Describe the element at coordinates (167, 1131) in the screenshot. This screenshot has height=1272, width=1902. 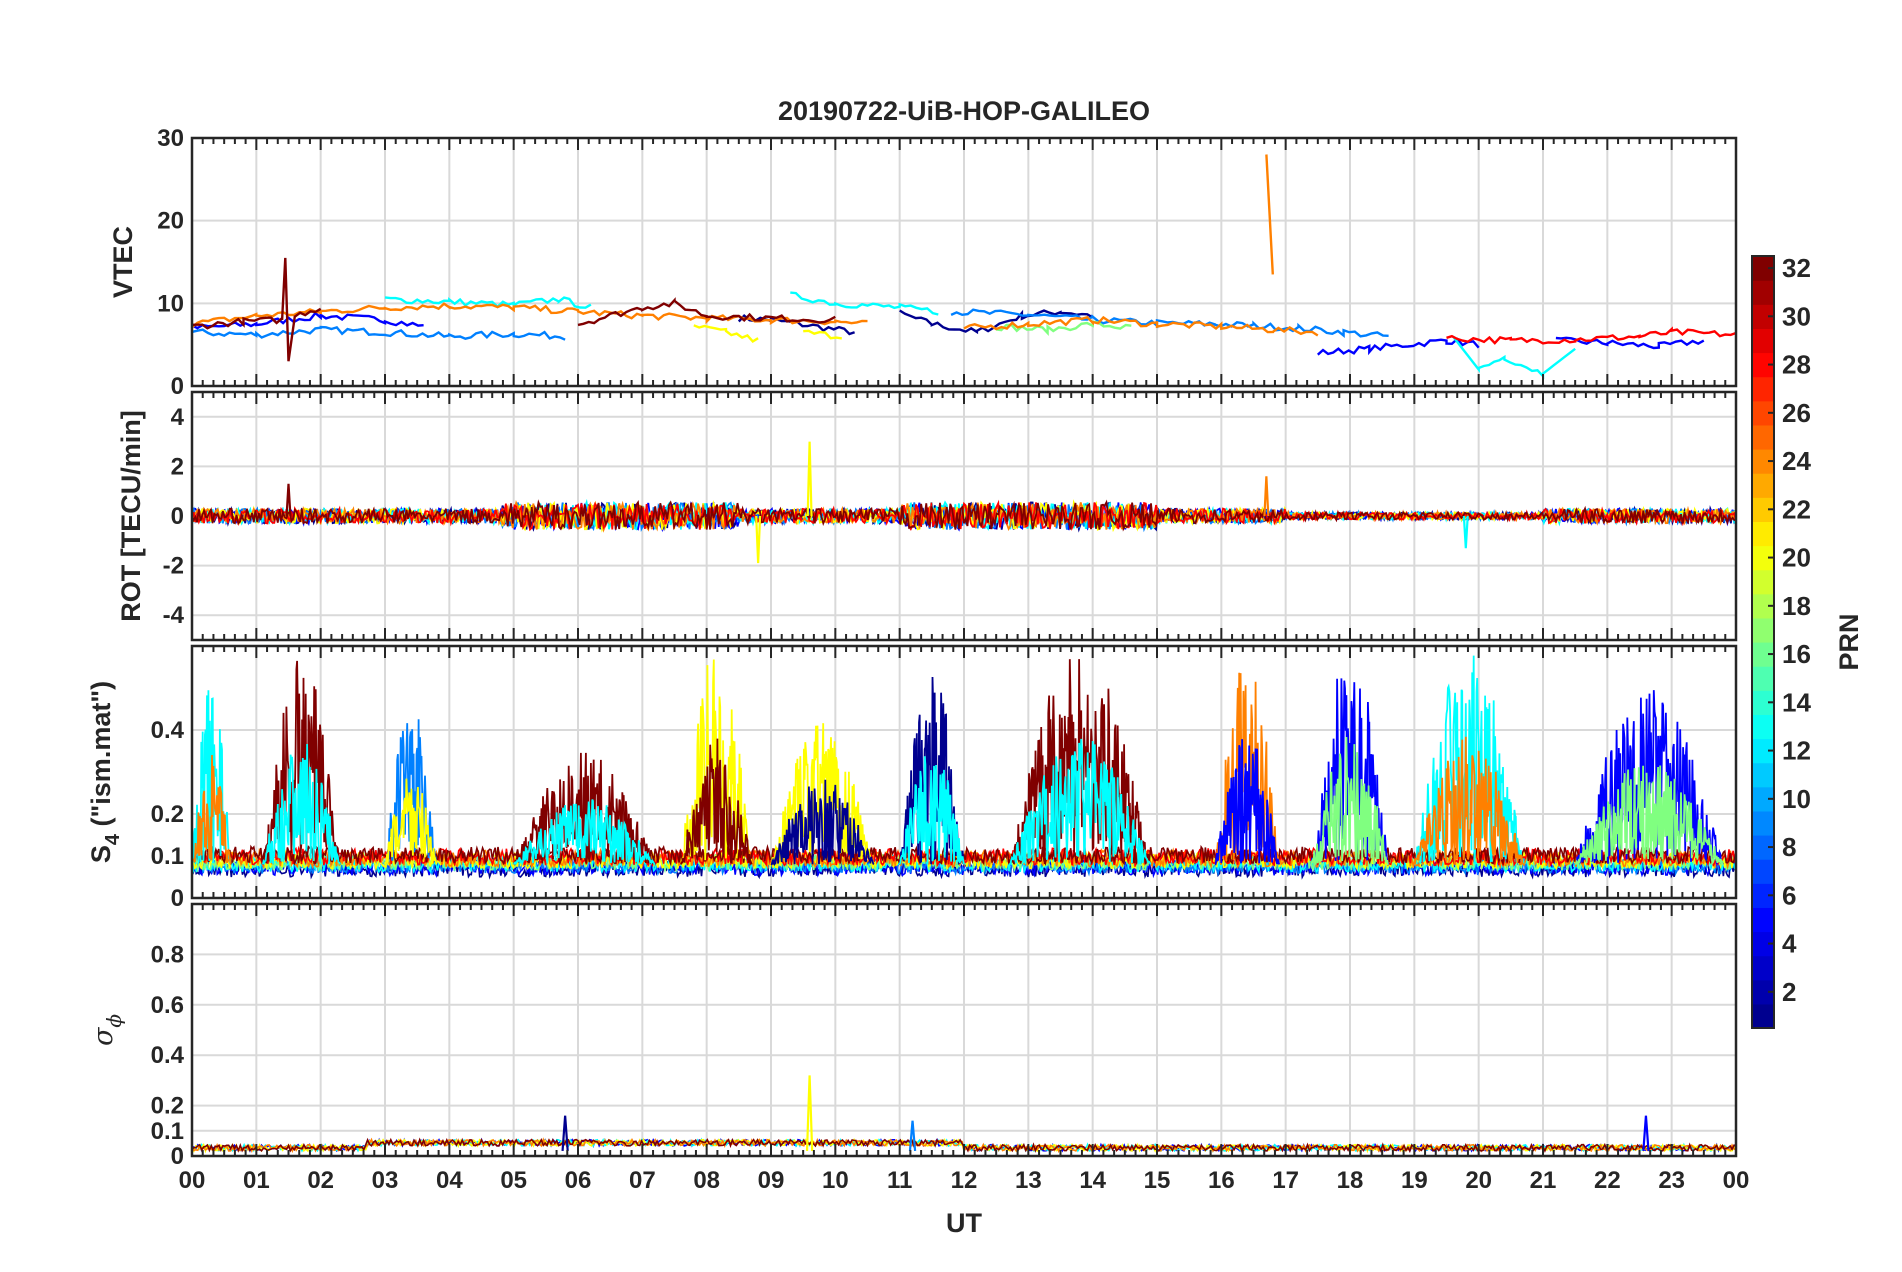
I see `sigma-ytick-label: 0.1` at that location.